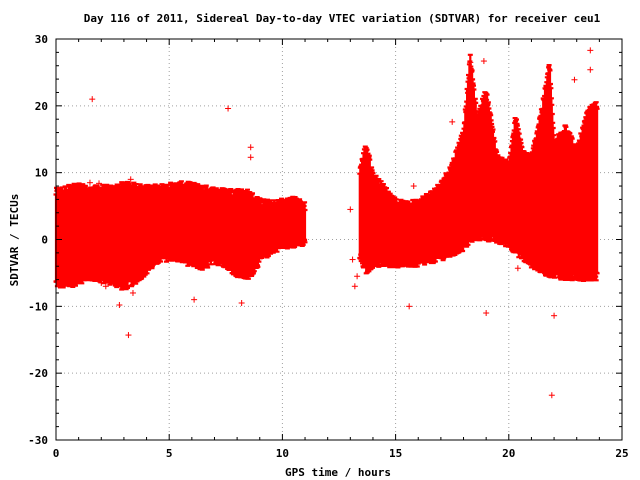 This screenshot has height=480, width=640. I want to click on x-tick-label: 15, so click(395, 453).